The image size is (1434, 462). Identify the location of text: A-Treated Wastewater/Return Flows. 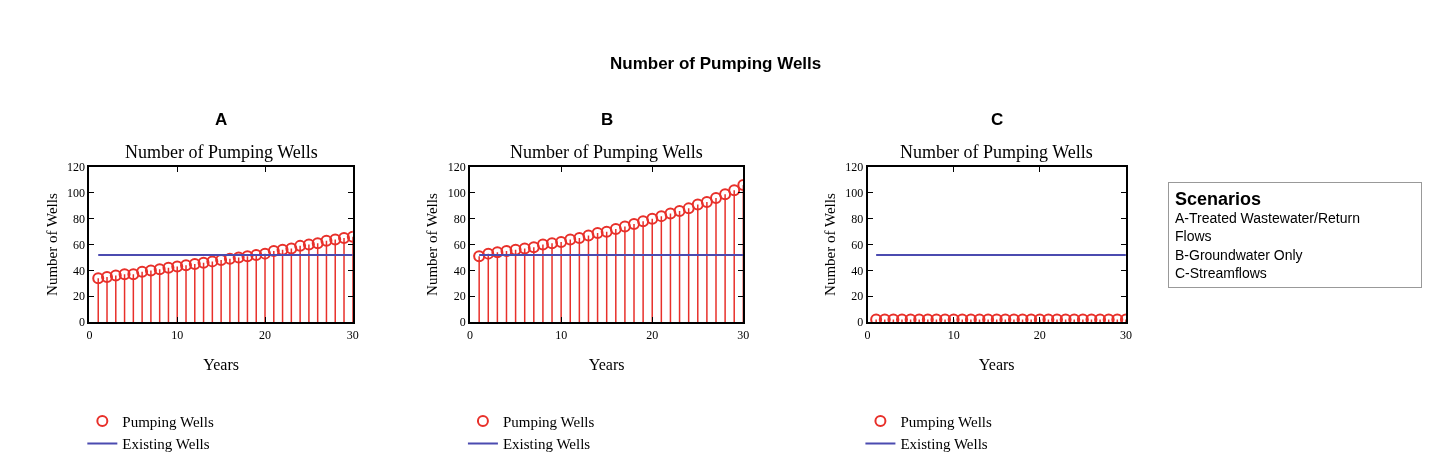
(1267, 227).